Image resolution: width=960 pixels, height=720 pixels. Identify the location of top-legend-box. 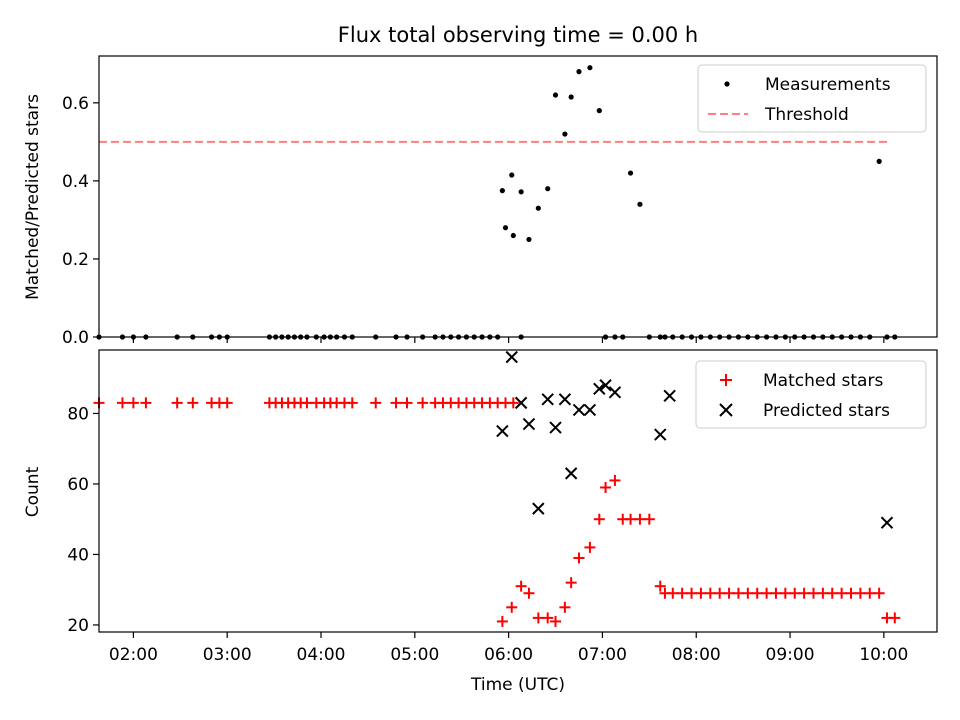
(812, 98).